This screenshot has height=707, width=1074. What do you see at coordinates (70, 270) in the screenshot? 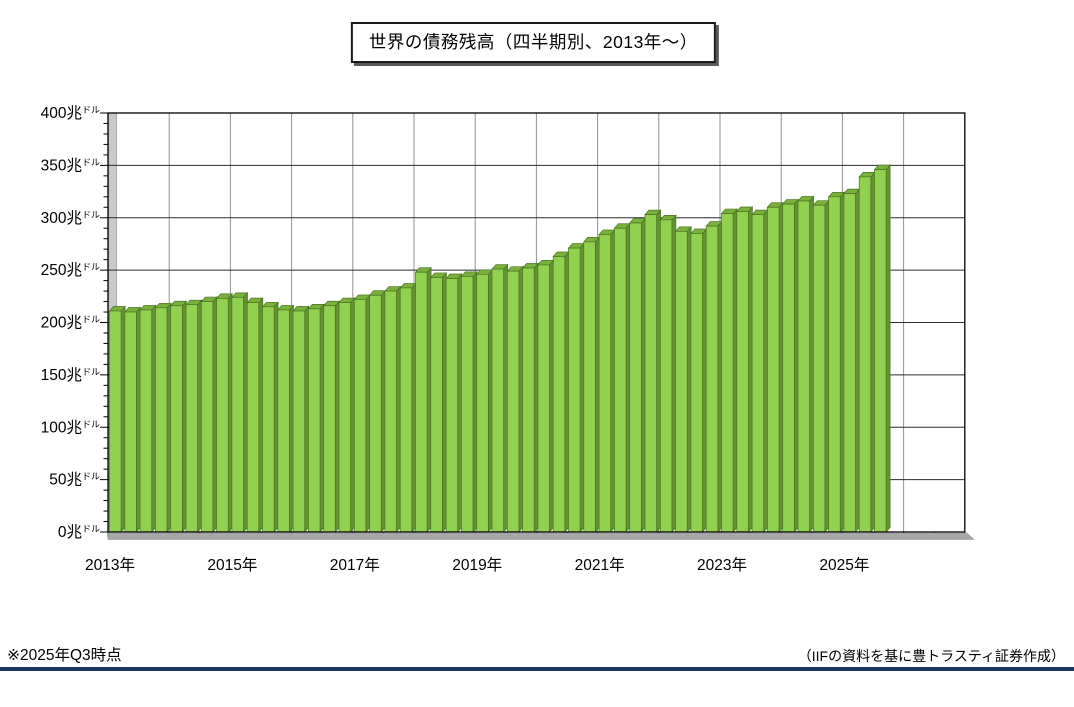
I see `y-axis-label: 250兆ドル` at bounding box center [70, 270].